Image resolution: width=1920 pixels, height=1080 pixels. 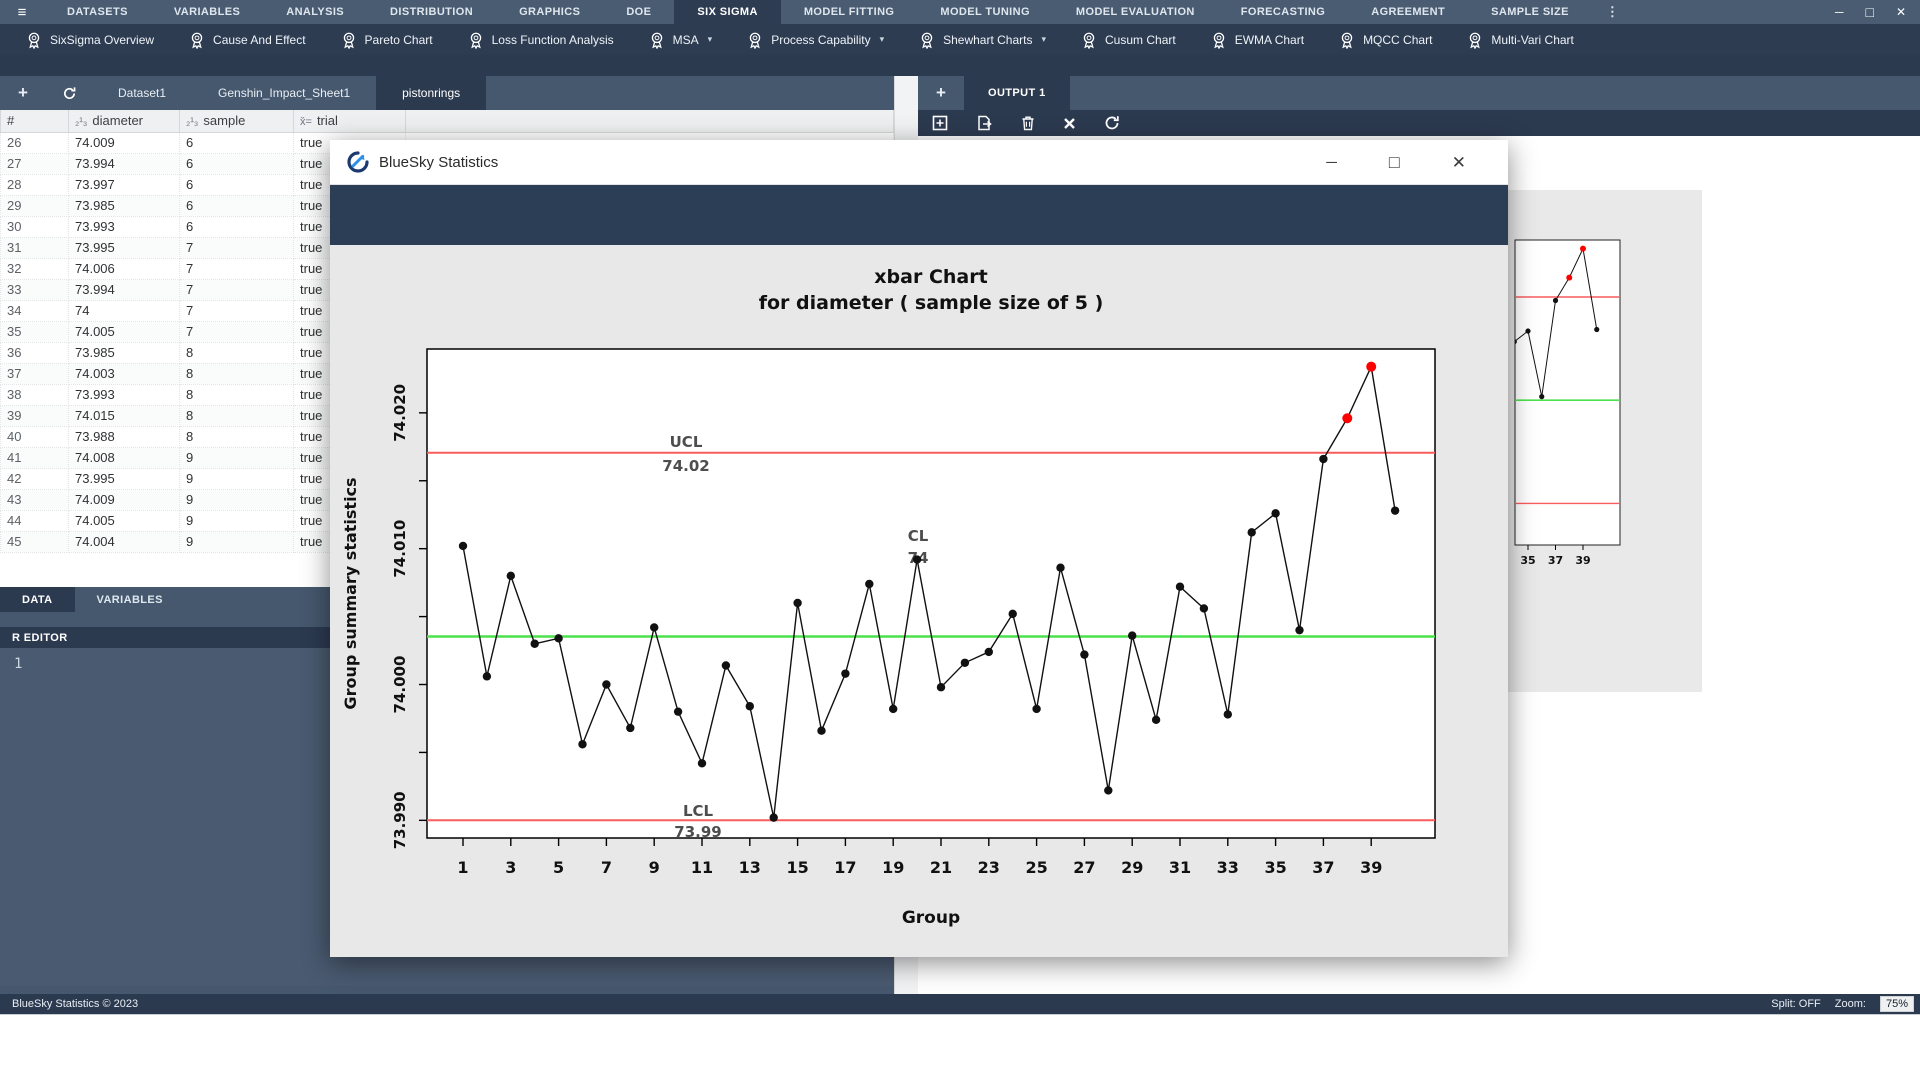 What do you see at coordinates (1612, 11) in the screenshot?
I see `menu-overflow-icon: ⋮` at bounding box center [1612, 11].